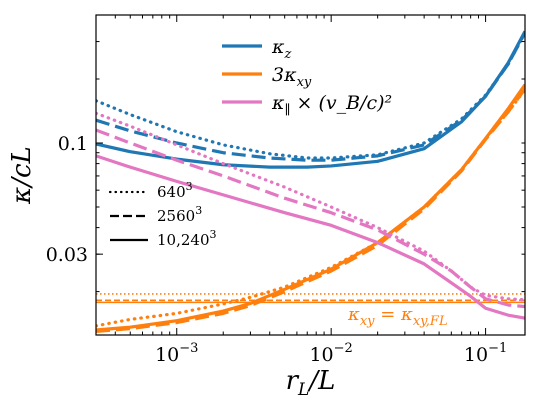  I want to click on legend-label: κz, so click(281, 49).